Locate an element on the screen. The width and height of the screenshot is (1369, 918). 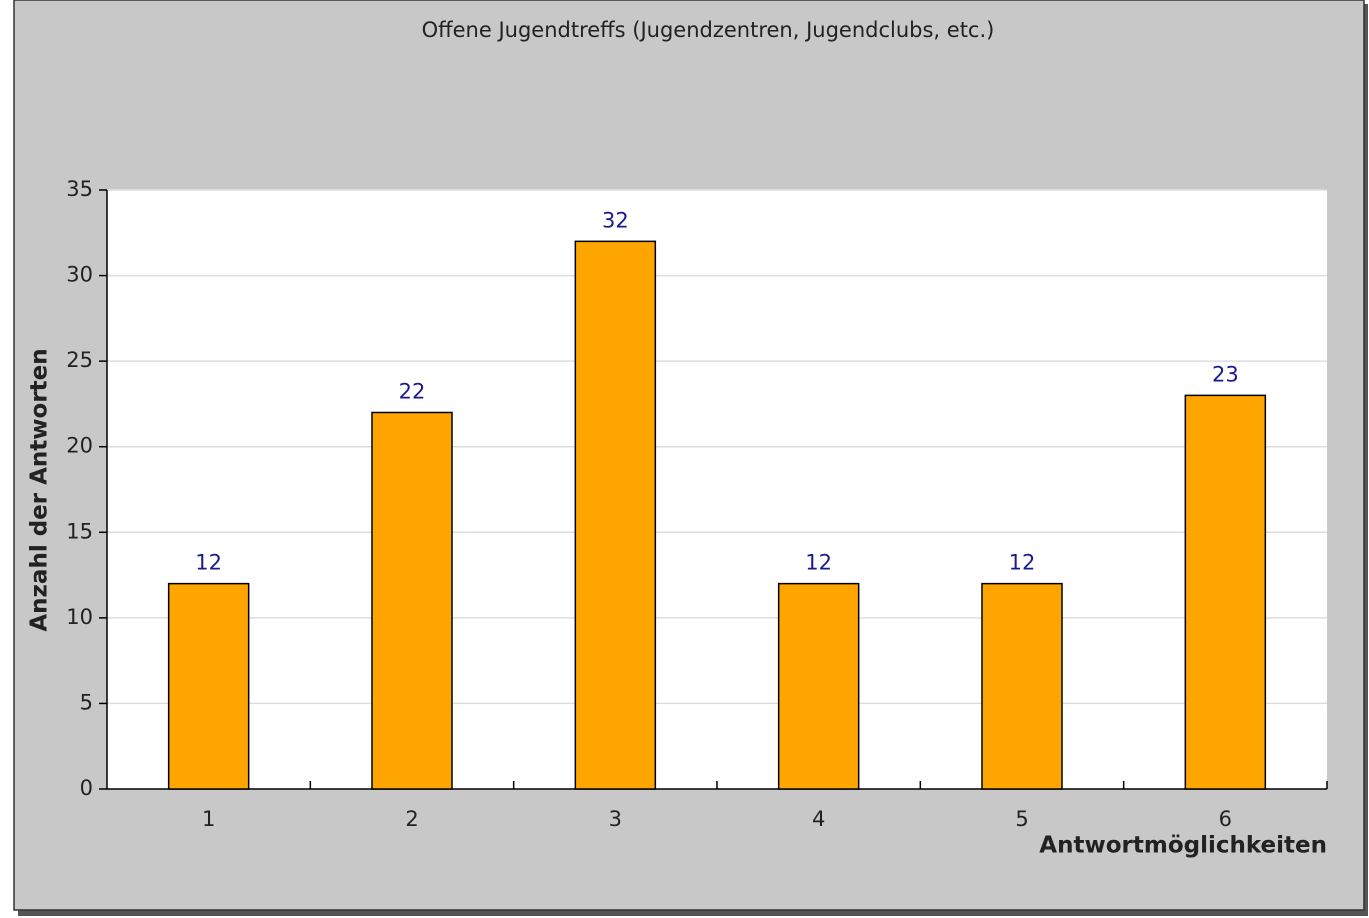
x-tick-label: 3 is located at coordinates (615, 819).